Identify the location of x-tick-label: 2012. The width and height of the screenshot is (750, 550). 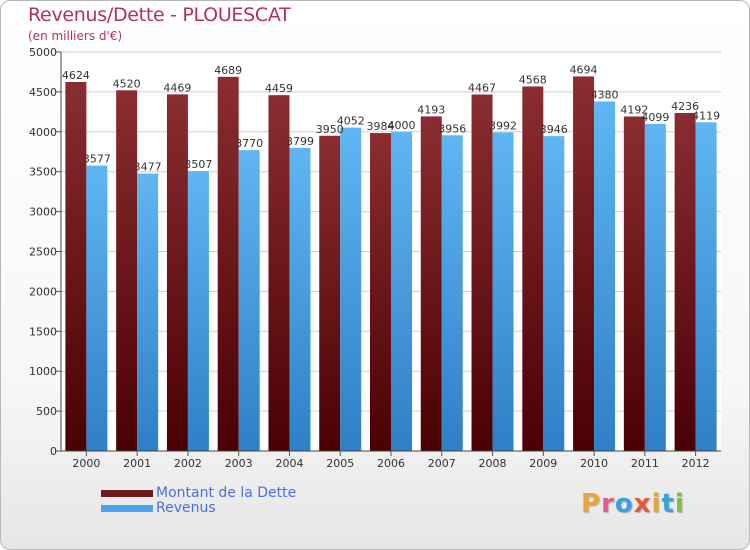
(696, 463).